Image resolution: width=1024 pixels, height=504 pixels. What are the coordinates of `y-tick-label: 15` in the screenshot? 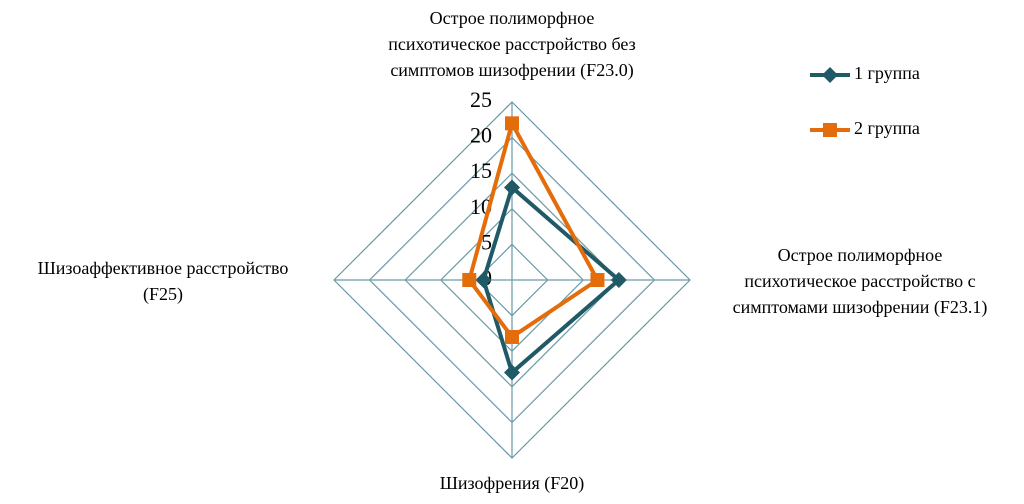 It's located at (481, 170).